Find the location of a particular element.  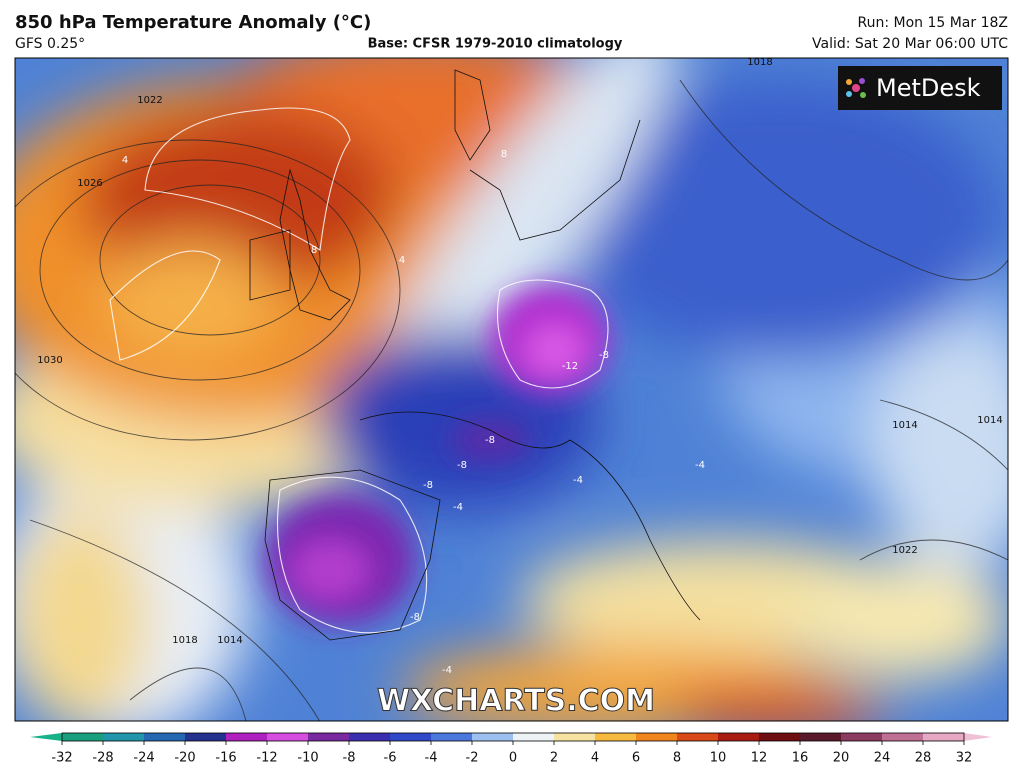

colorbar-tick-label: -12 is located at coordinates (266, 758).